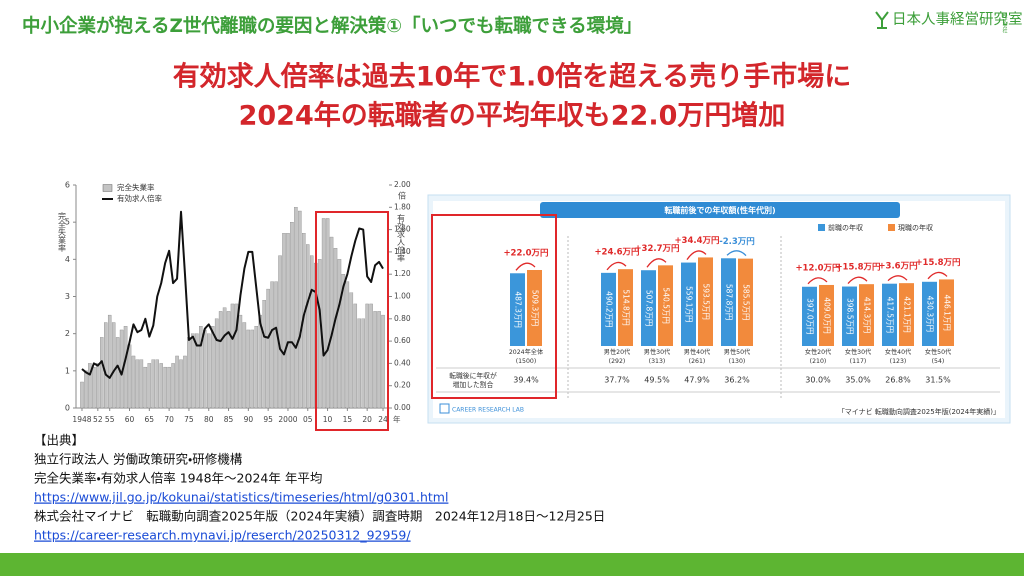 This screenshot has width=1024, height=576. What do you see at coordinates (130, 419) in the screenshot?
I see `x-tick-label: 60` at bounding box center [130, 419].